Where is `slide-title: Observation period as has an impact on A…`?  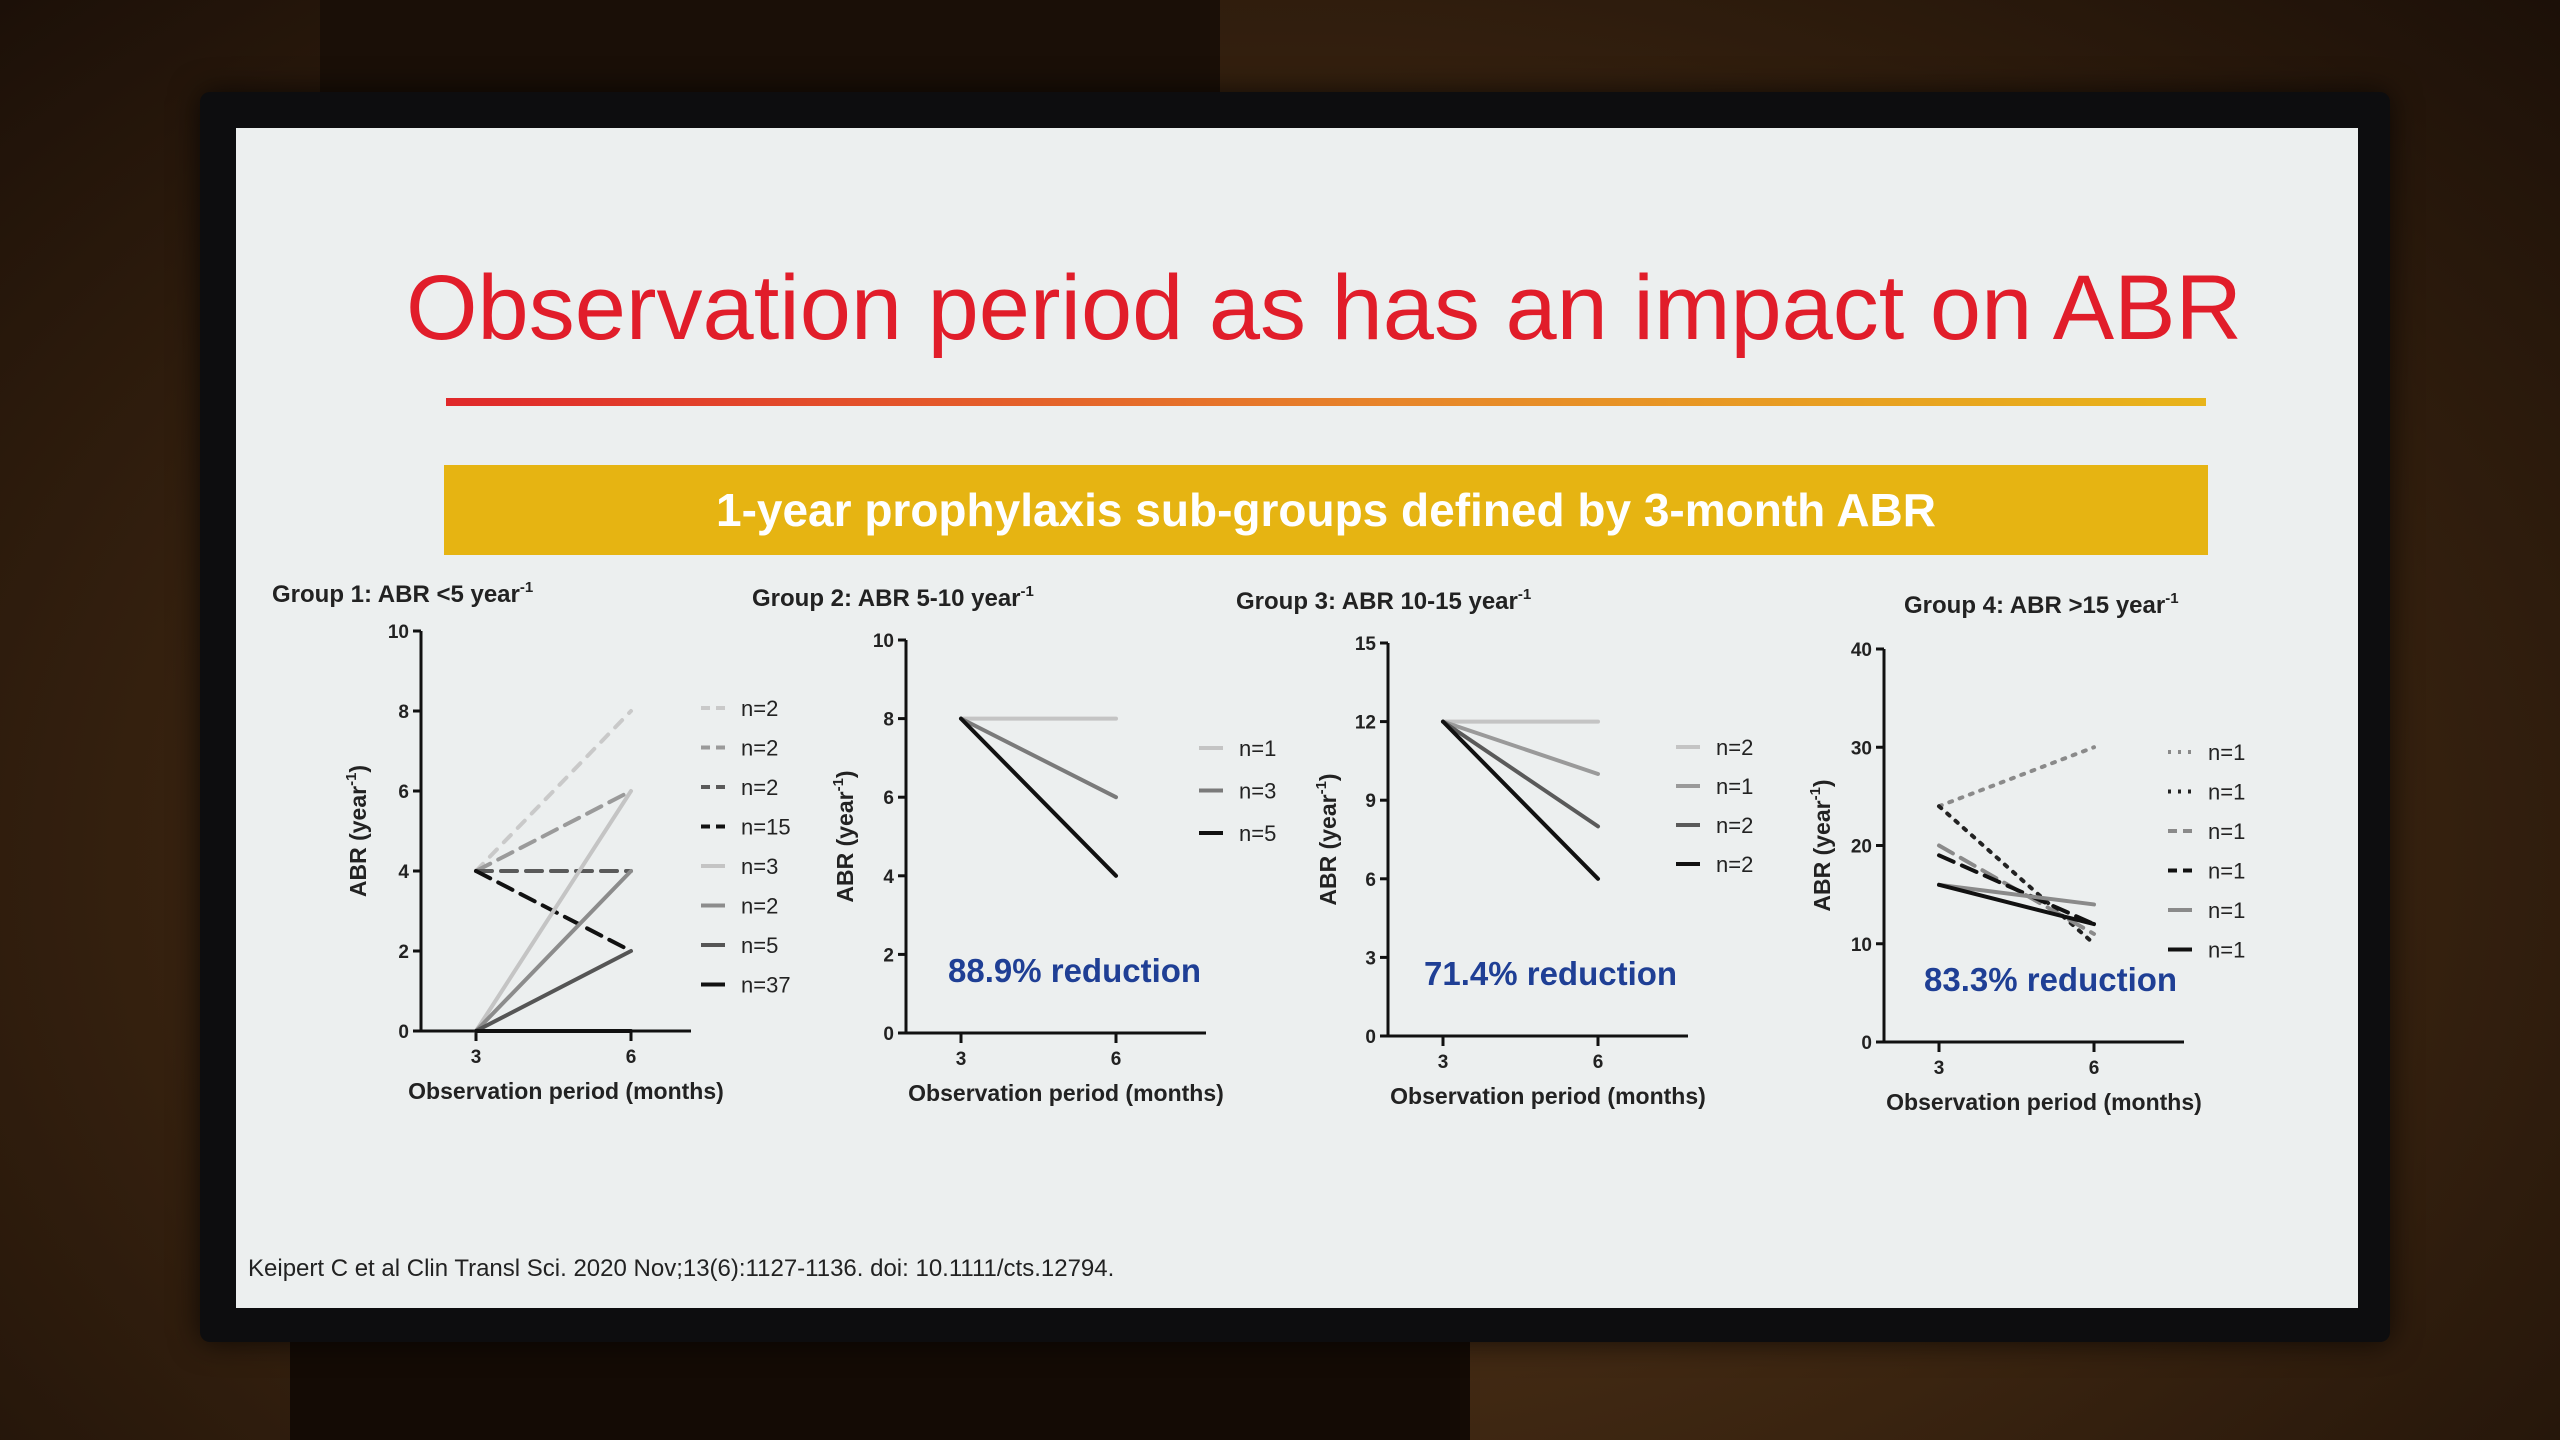
slide-title: Observation period as has an impact on A… is located at coordinates (1324, 308).